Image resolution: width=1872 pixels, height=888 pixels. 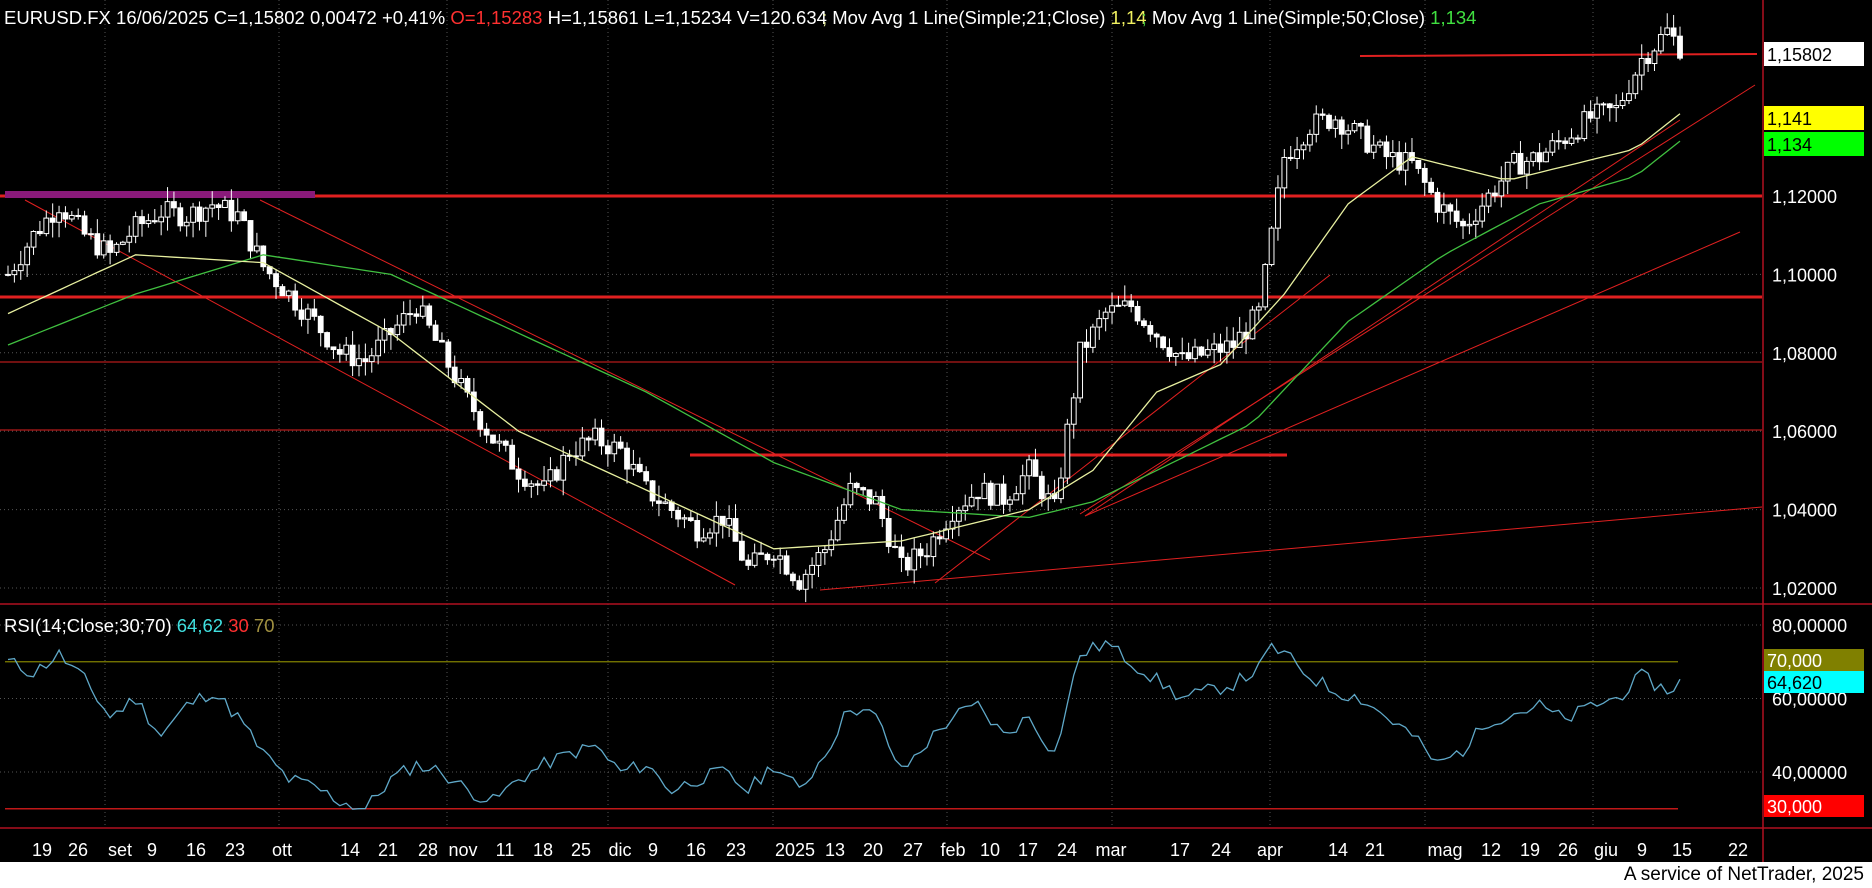 What do you see at coordinates (1789, 119) in the screenshot?
I see `ma21-badge-text: 1,141` at bounding box center [1789, 119].